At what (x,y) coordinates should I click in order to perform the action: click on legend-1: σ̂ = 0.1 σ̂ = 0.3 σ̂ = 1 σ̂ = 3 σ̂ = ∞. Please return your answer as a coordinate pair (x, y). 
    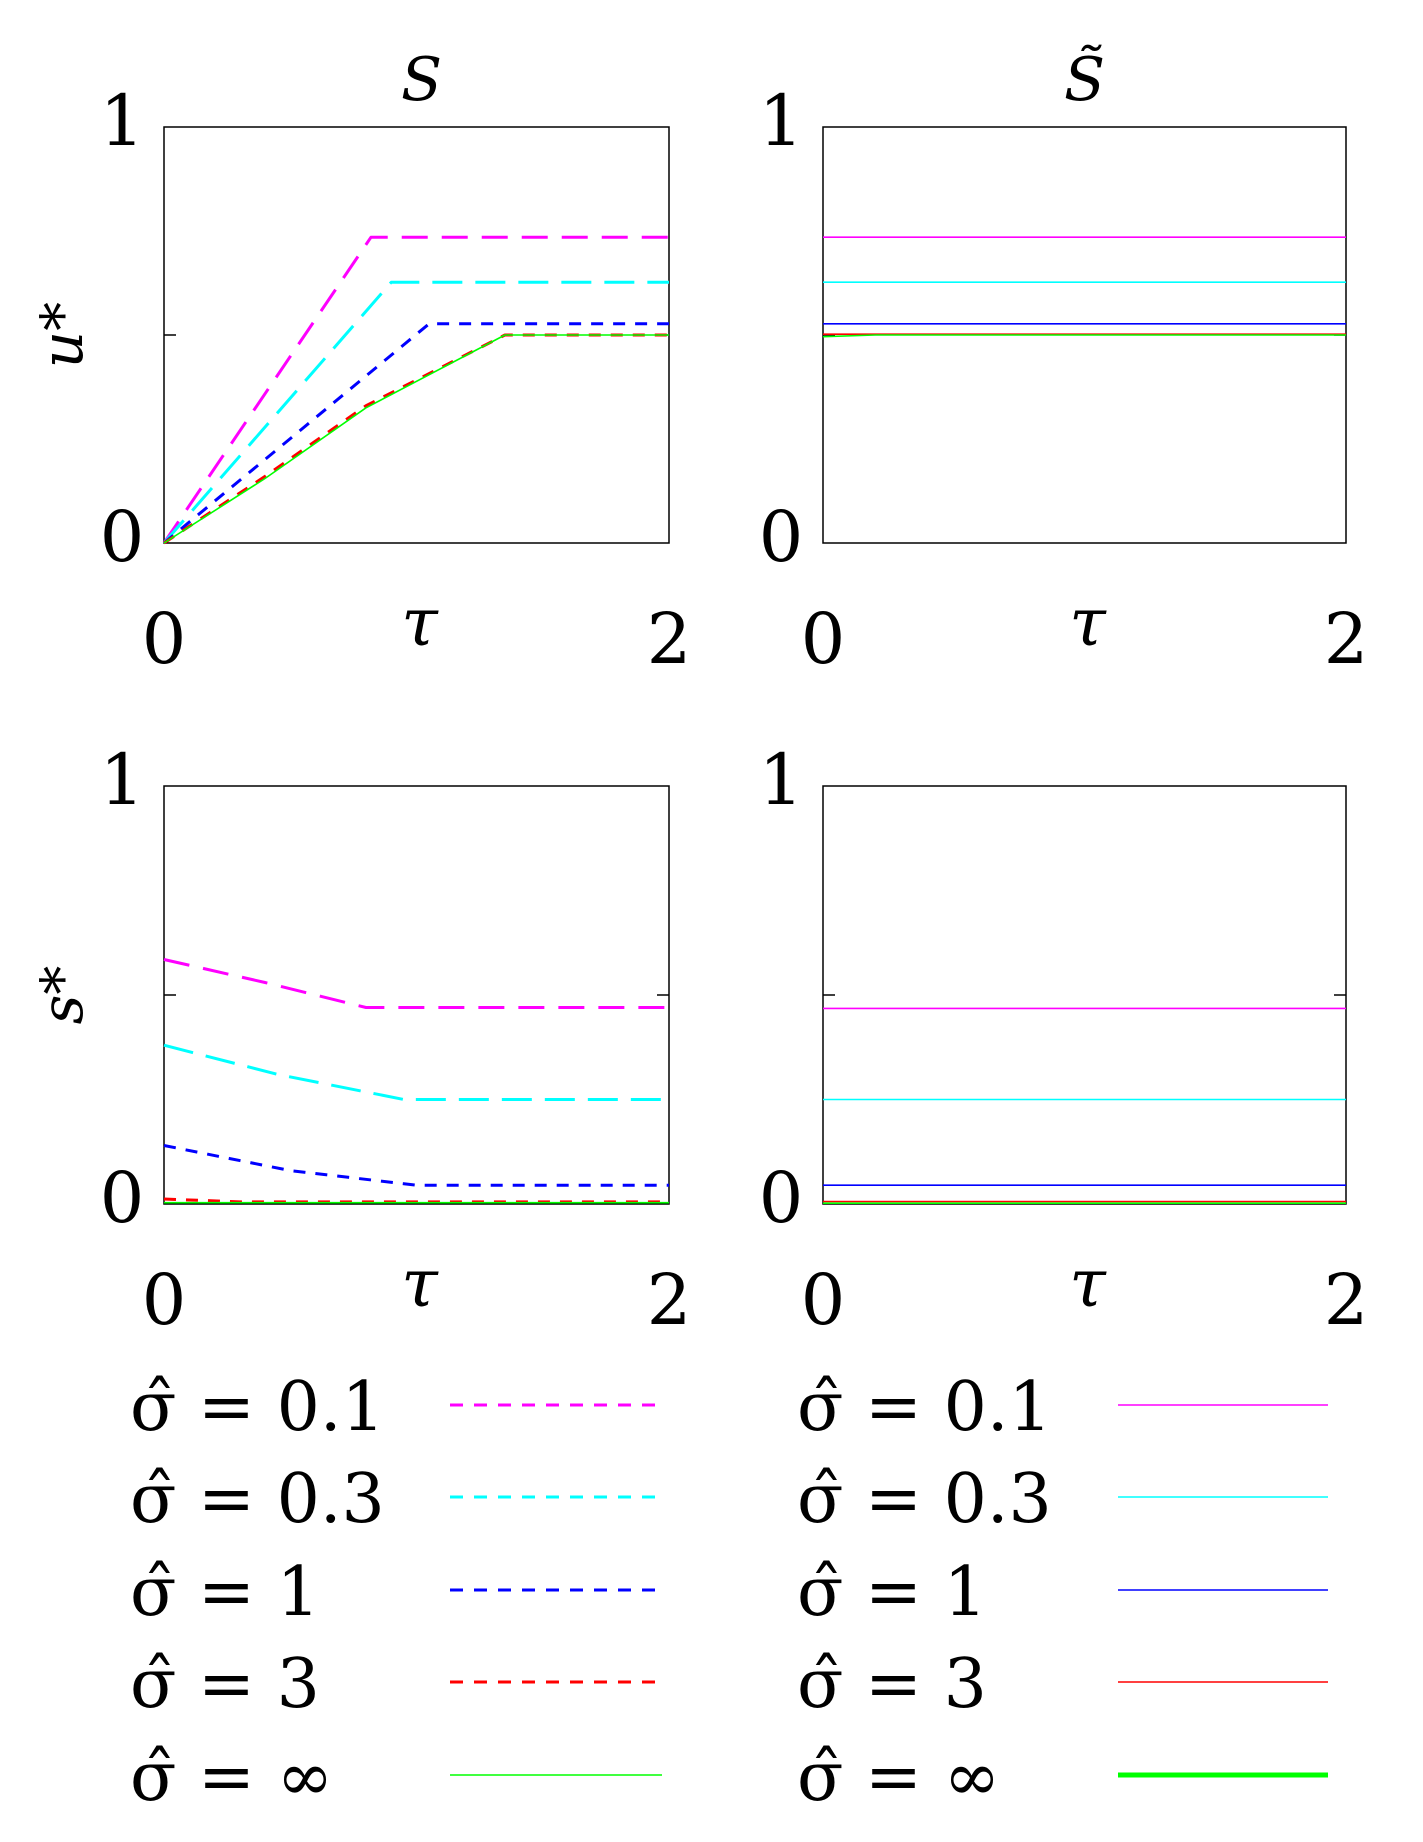
    Looking at the image, I should click on (396, 1592).